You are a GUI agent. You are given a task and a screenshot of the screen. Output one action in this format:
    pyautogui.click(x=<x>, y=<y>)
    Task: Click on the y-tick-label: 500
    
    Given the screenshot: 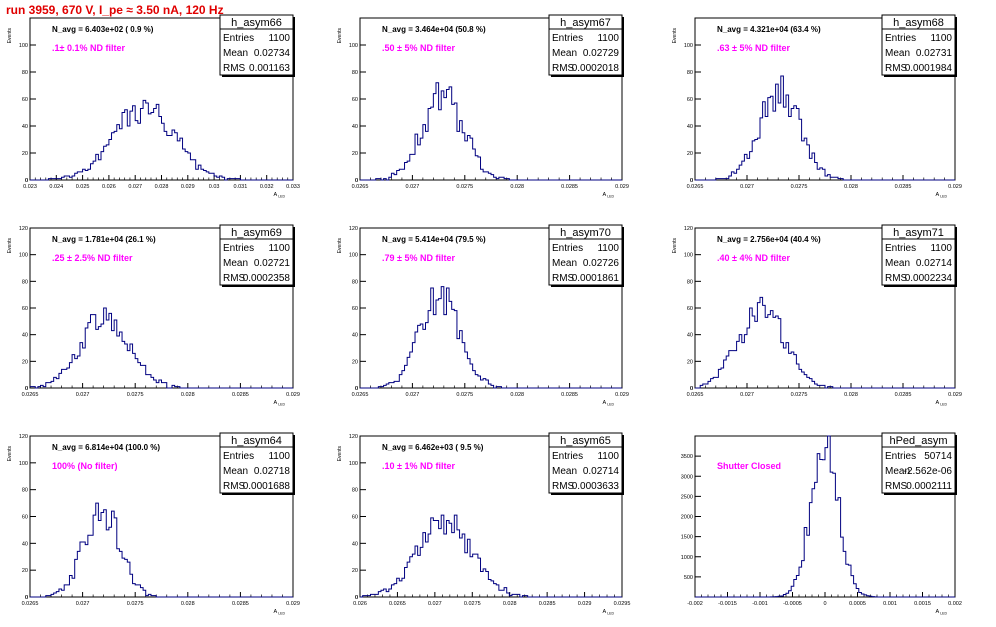 What is the action you would take?
    pyautogui.click(x=688, y=578)
    